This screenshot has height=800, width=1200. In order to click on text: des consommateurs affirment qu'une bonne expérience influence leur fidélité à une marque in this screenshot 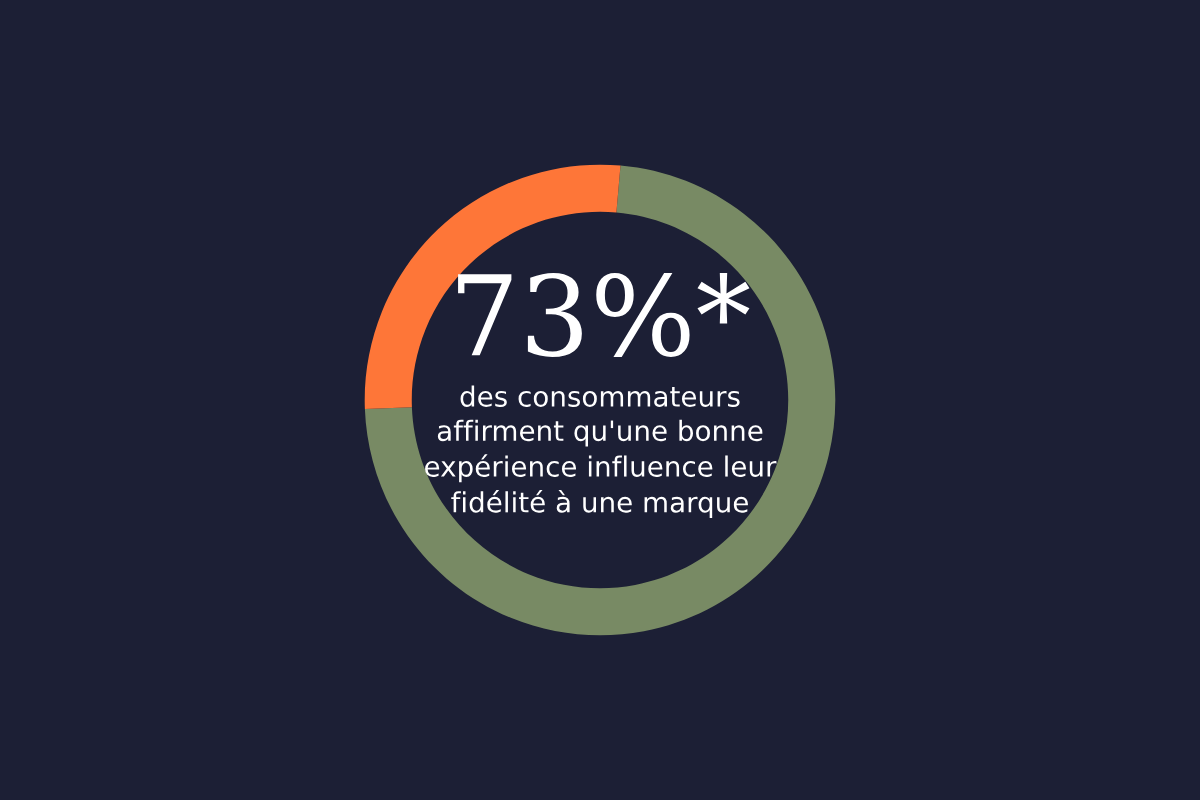, I will do `click(601, 452)`.